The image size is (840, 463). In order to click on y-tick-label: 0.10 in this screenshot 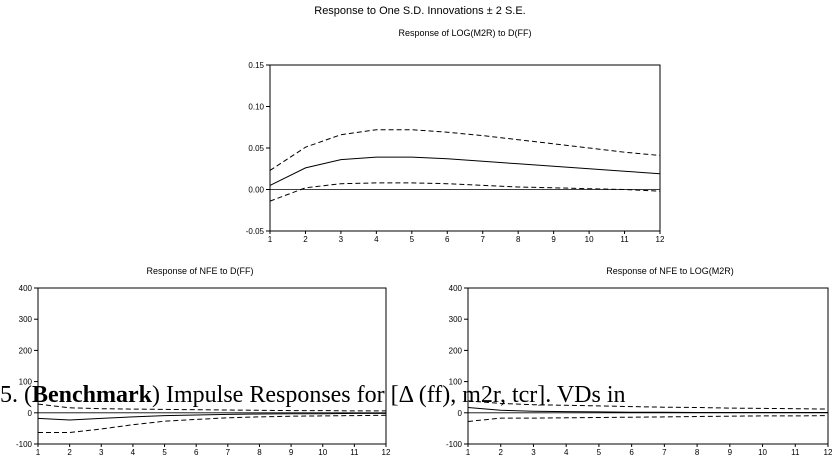, I will do `click(256, 107)`.